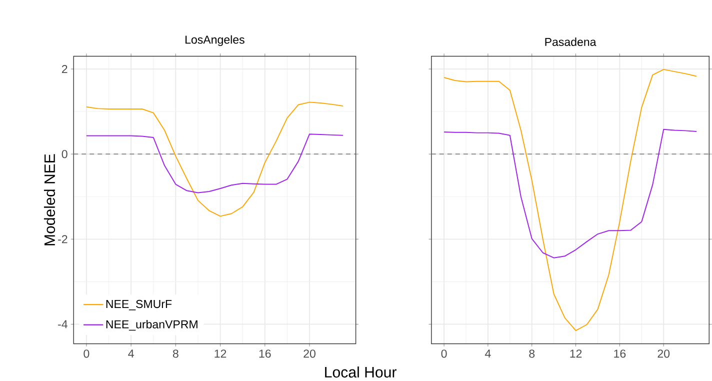 This screenshot has width=712, height=381. What do you see at coordinates (50, 200) in the screenshot?
I see `y-axis-title: Modeled NEE` at bounding box center [50, 200].